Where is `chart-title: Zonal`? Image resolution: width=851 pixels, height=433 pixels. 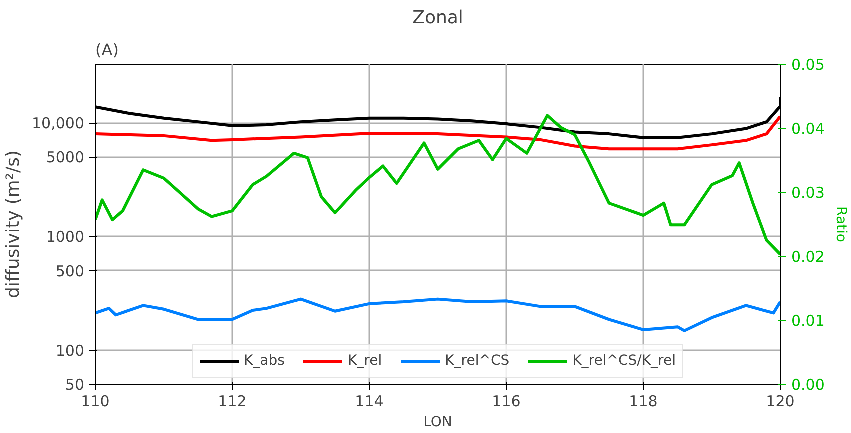
chart-title: Zonal is located at coordinates (438, 18).